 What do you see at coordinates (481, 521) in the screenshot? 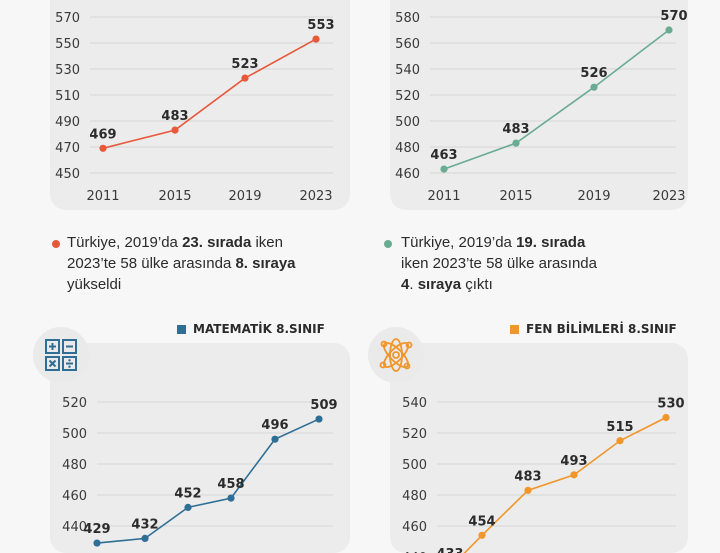
I see `data-label: 454` at bounding box center [481, 521].